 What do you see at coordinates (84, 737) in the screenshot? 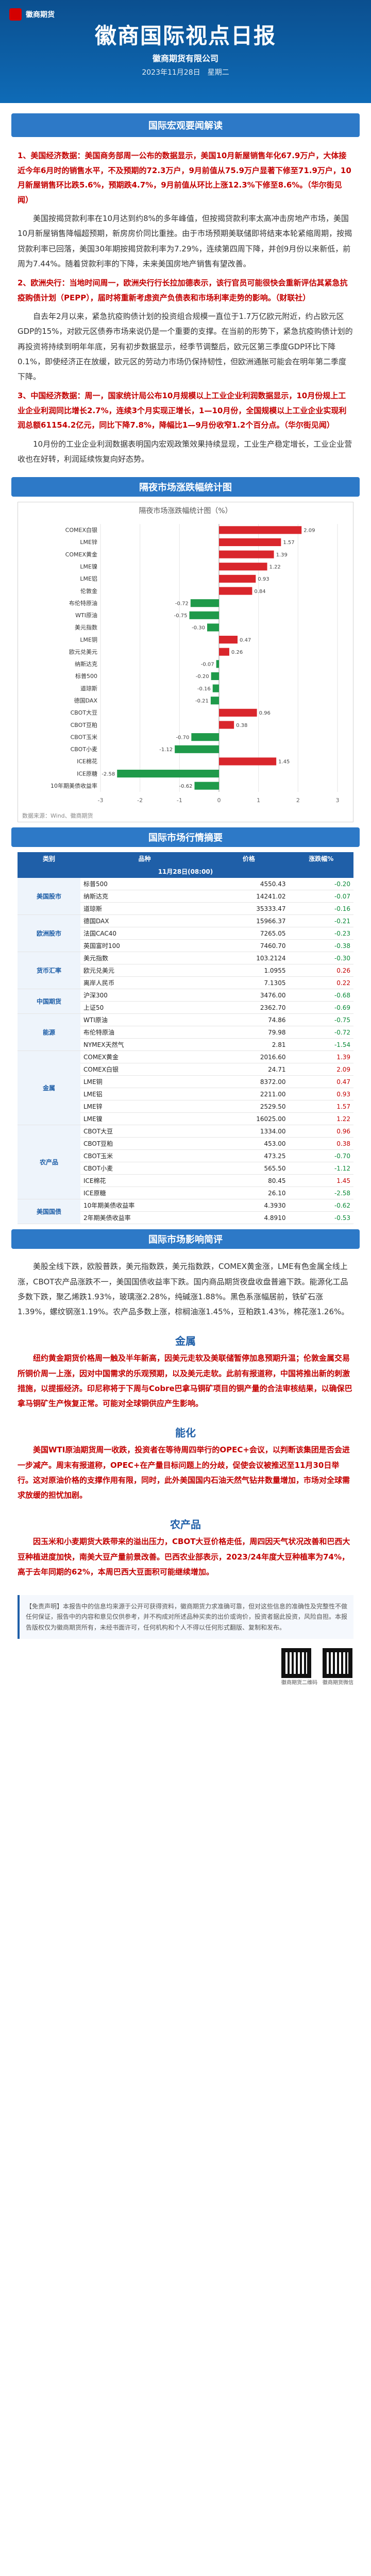
I see `category-label: CBOT玉米` at bounding box center [84, 737].